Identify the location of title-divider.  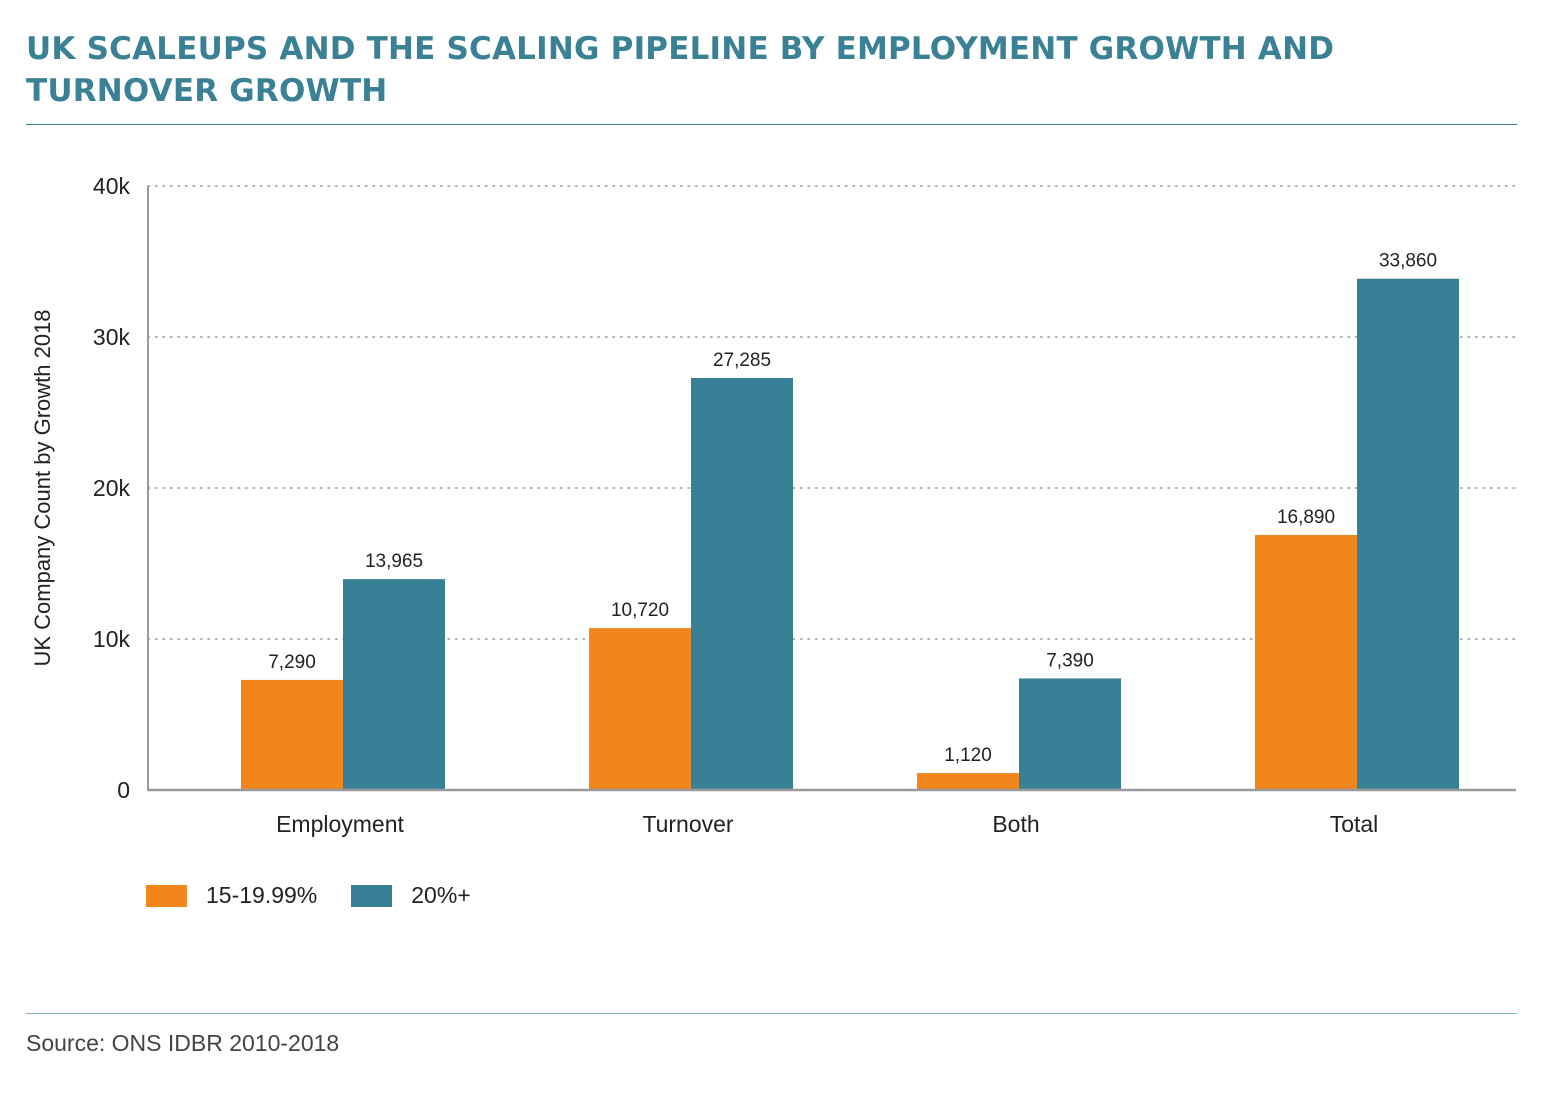
(771, 124).